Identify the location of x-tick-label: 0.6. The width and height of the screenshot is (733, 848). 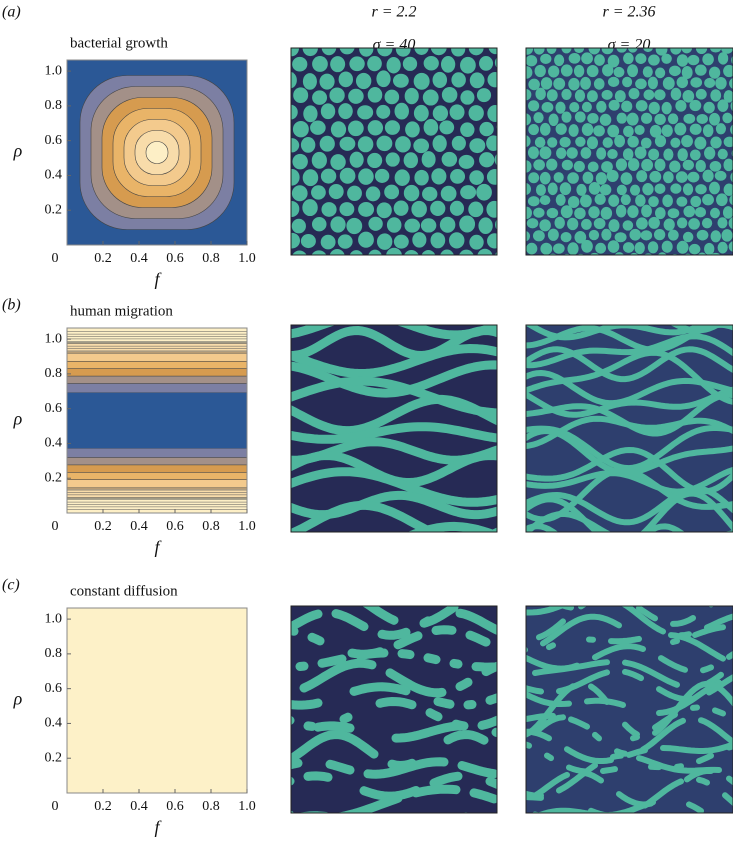
(175, 258).